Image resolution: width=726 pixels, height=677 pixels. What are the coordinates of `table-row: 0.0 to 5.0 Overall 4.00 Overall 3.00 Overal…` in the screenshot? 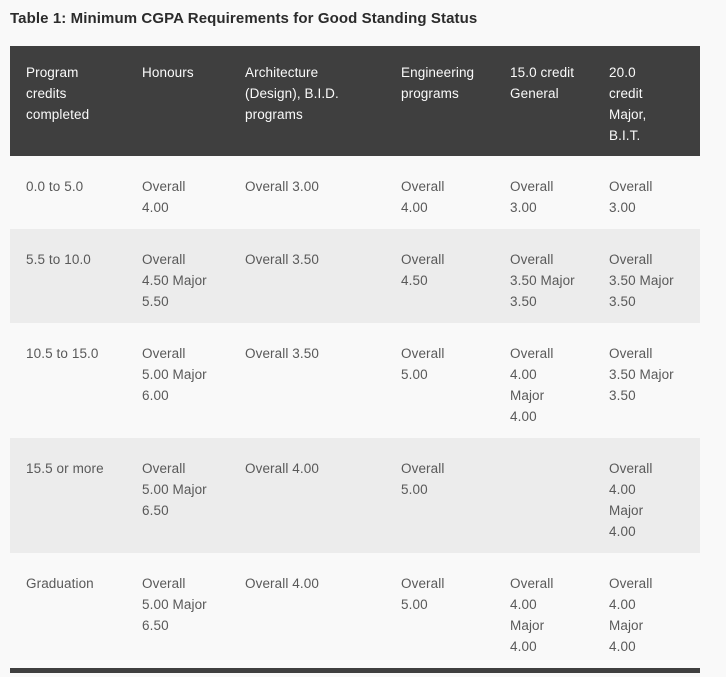 It's located at (355, 192).